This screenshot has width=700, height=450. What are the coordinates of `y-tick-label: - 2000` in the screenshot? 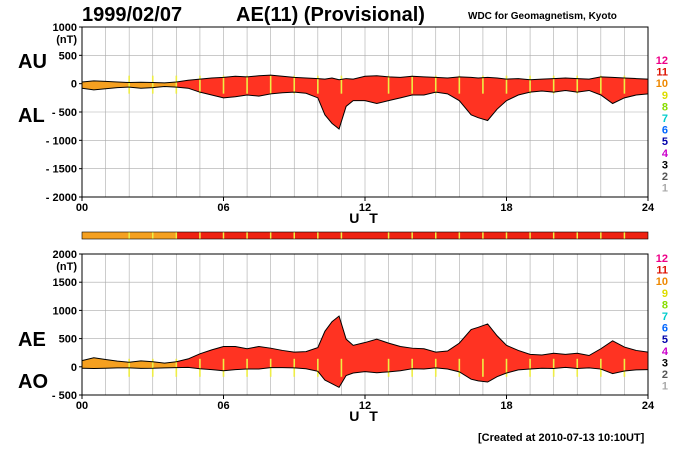 It's located at (61, 198).